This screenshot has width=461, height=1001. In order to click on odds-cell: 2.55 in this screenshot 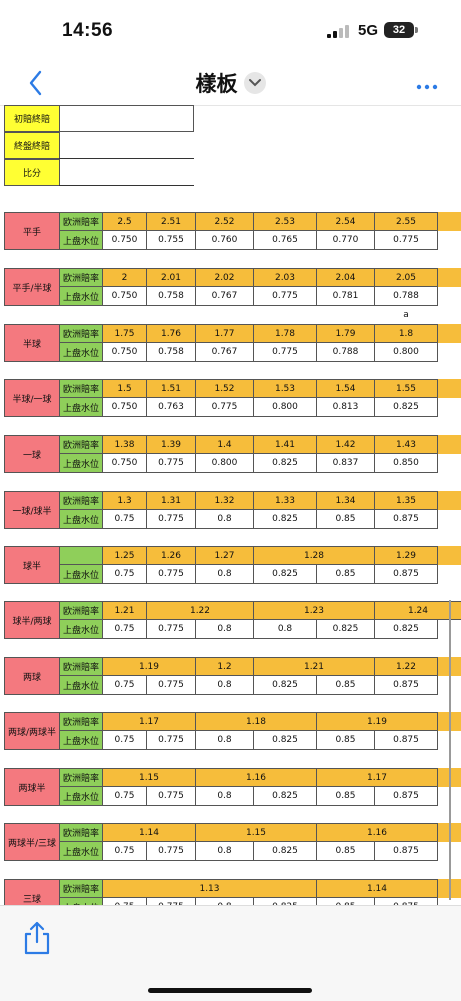, I will do `click(406, 221)`.